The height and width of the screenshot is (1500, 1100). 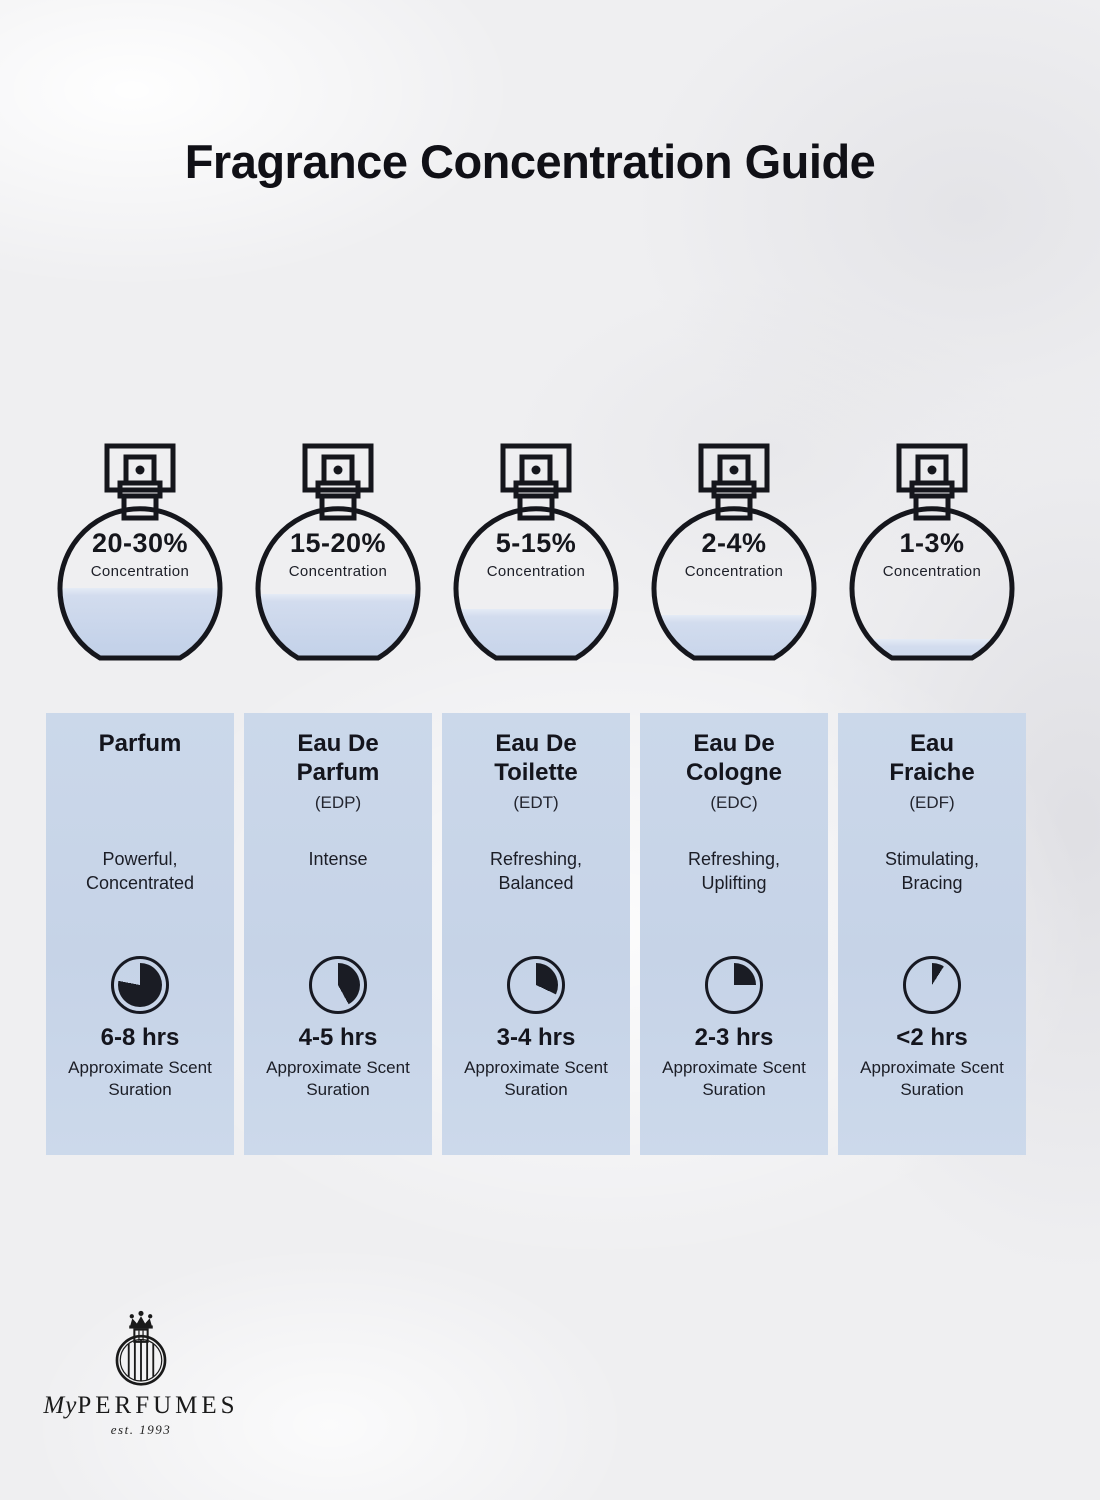 I want to click on fragrance-type-abbr, so click(x=140, y=806).